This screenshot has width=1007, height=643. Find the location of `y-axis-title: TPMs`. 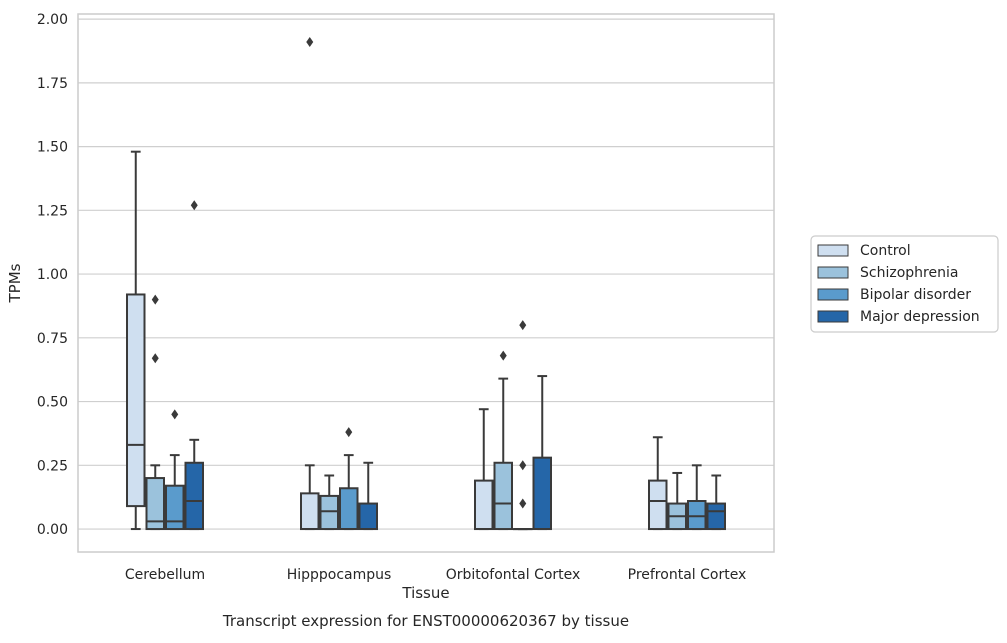

y-axis-title: TPMs is located at coordinates (15, 283).